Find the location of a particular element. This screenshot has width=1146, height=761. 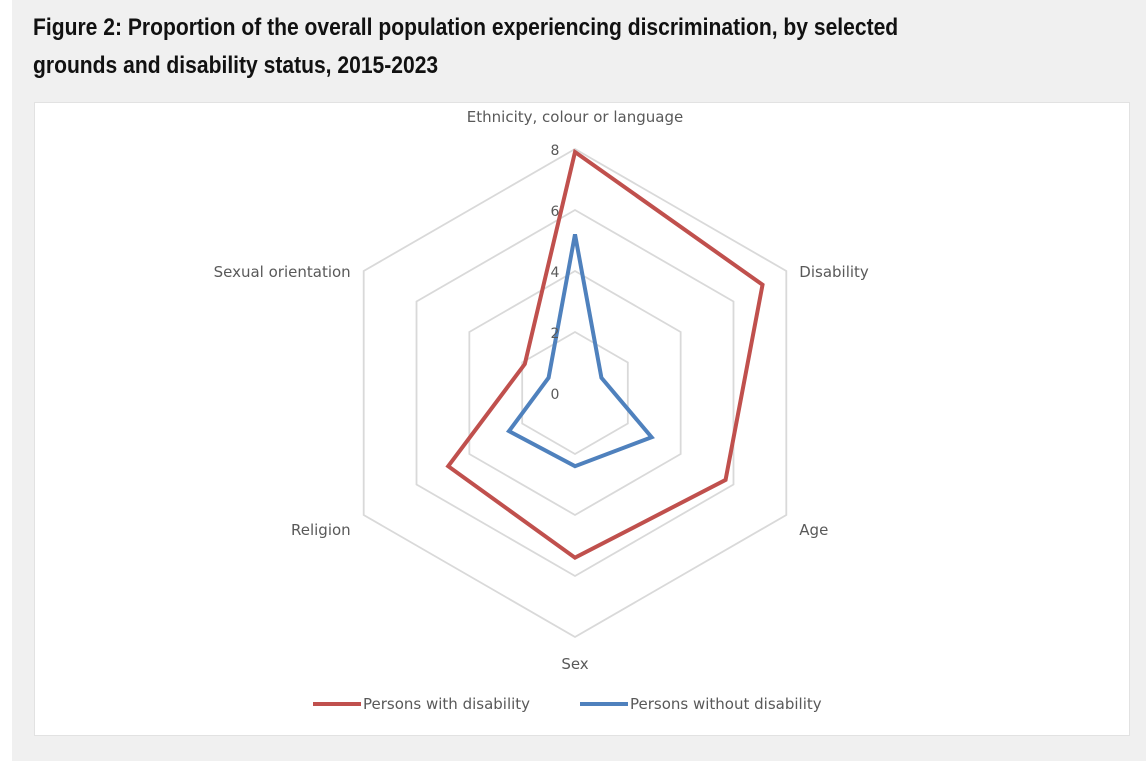

legend-label: Persons with disability is located at coordinates (446, 704).